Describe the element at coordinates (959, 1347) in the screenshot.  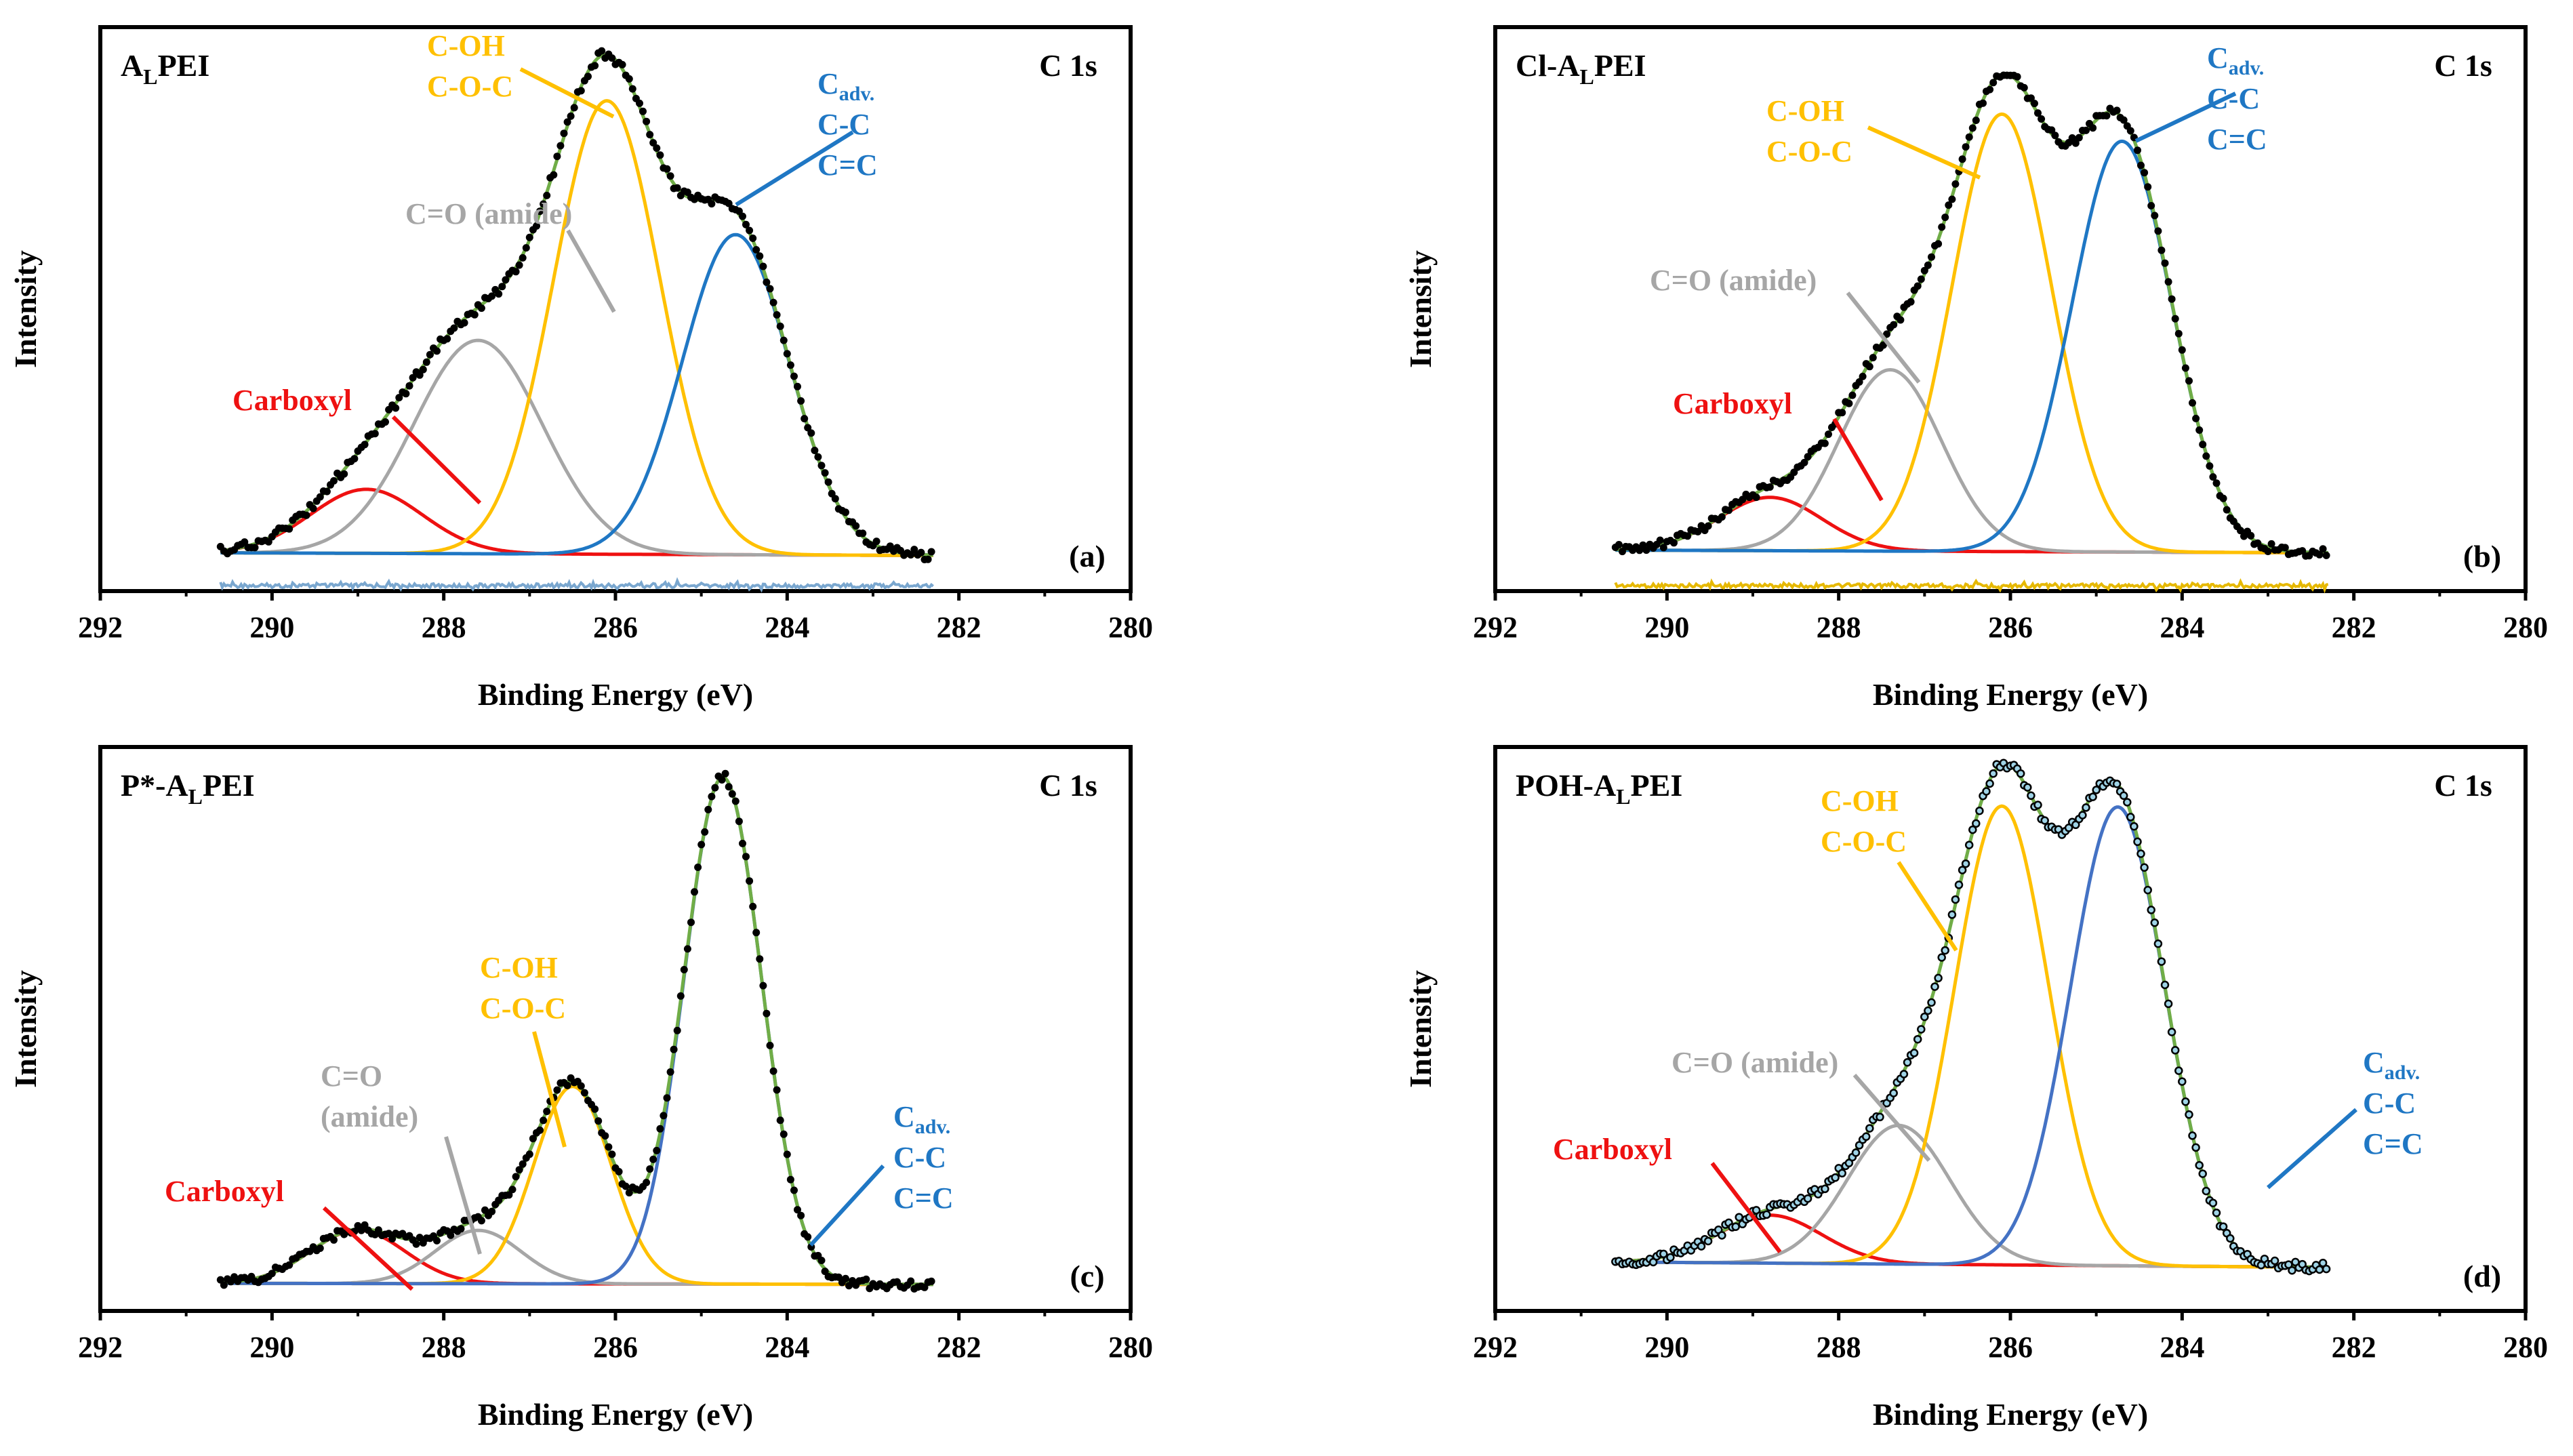
I see `x-tick-label: 282` at that location.